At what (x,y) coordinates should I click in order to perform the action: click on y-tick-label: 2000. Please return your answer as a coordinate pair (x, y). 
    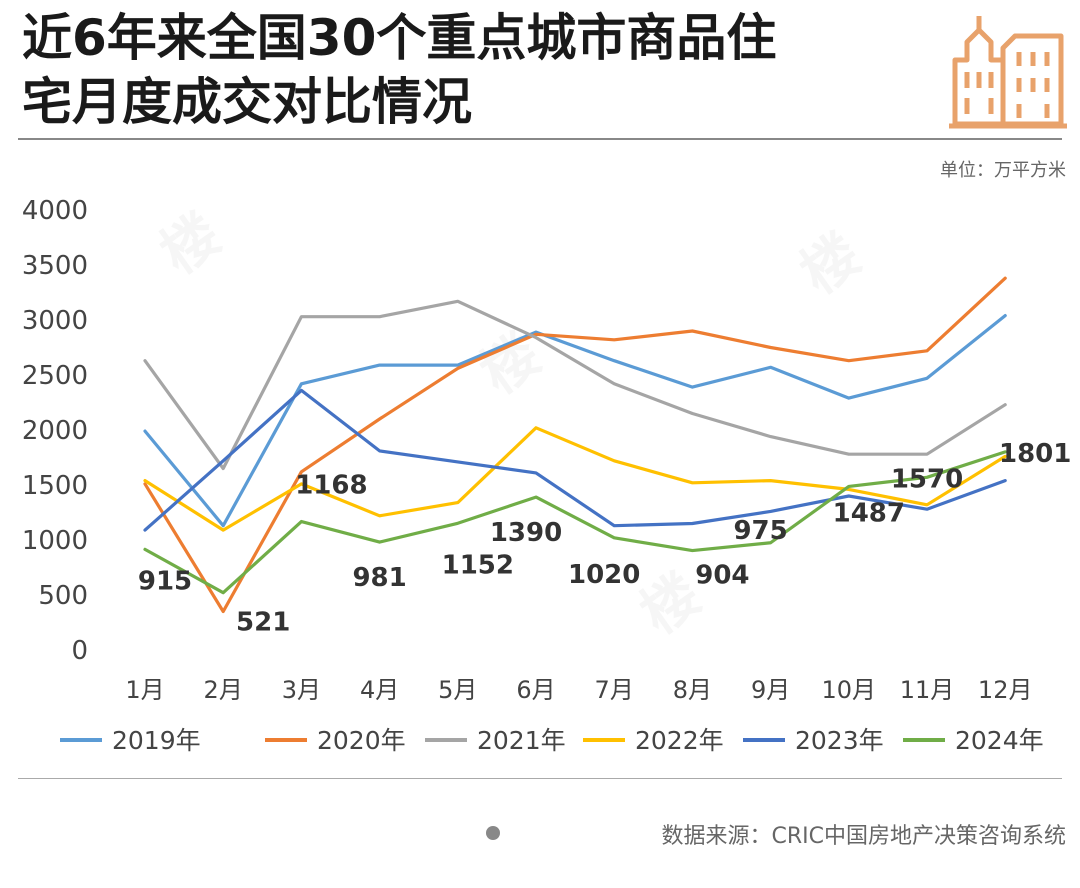
    Looking at the image, I should click on (55, 431).